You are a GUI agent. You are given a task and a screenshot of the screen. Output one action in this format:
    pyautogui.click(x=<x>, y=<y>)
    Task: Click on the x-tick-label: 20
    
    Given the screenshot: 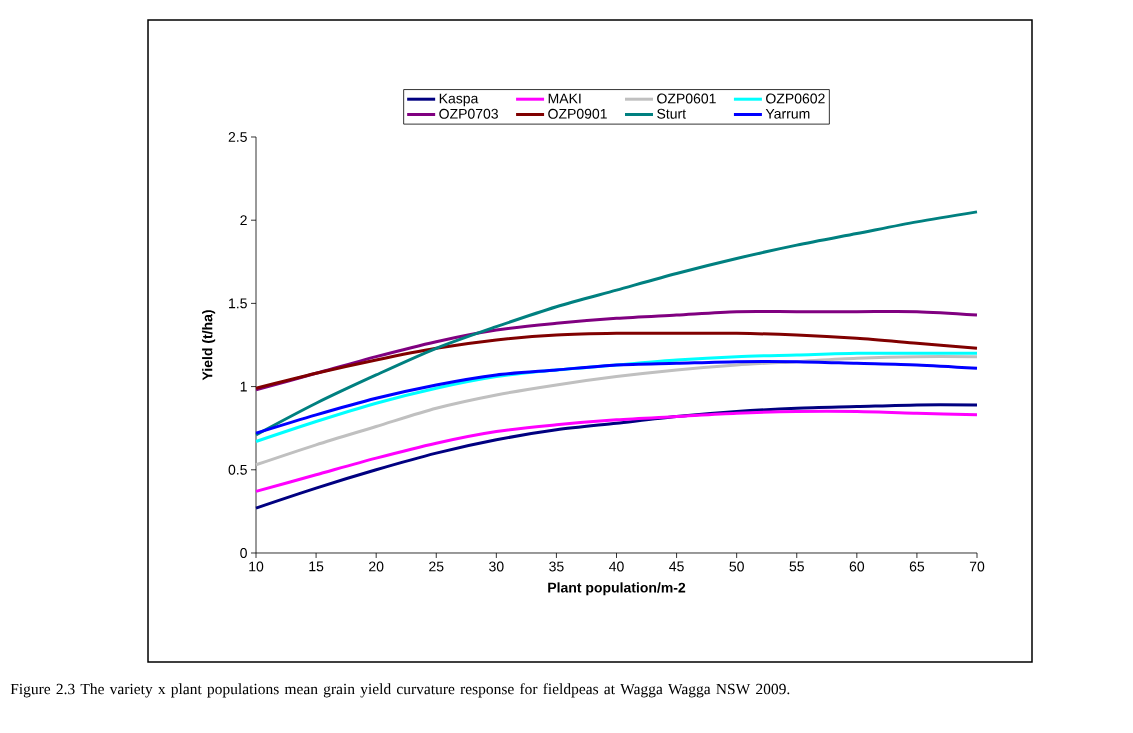 What is the action you would take?
    pyautogui.click(x=376, y=566)
    